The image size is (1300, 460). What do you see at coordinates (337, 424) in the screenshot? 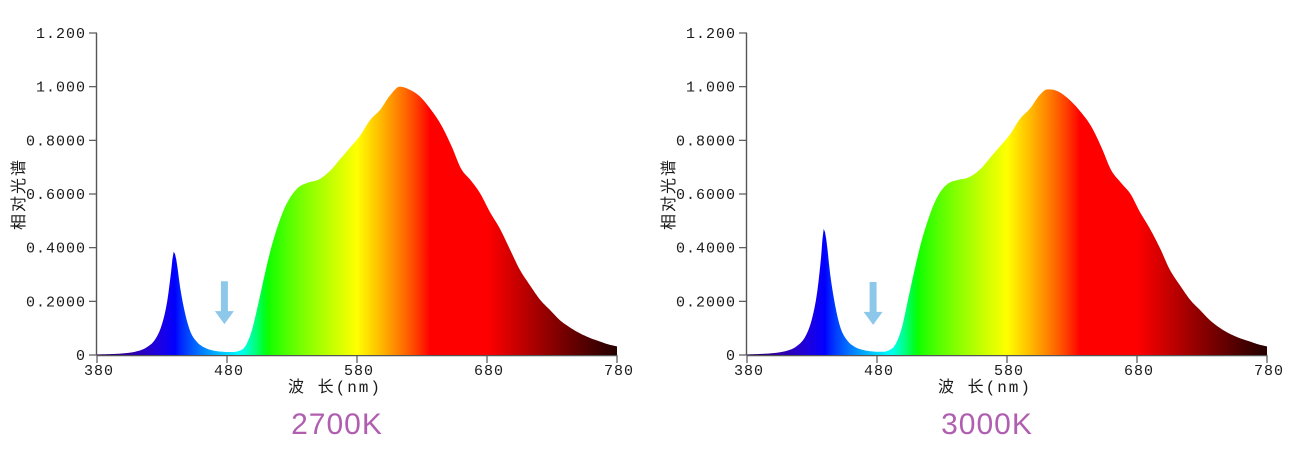
I see `chart-title-2700k: 2700K` at bounding box center [337, 424].